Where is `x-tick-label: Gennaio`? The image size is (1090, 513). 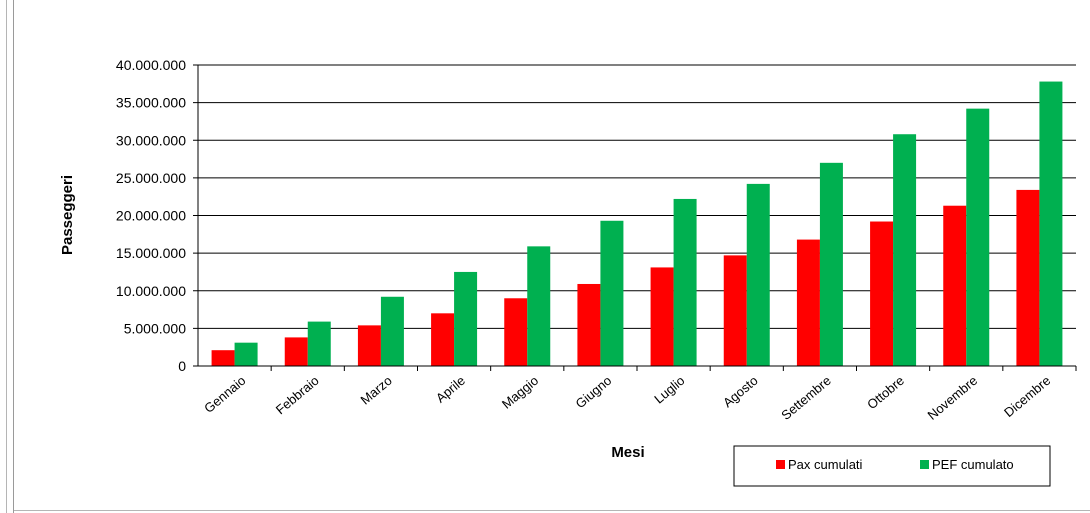
x-tick-label: Gennaio is located at coordinates (224, 394).